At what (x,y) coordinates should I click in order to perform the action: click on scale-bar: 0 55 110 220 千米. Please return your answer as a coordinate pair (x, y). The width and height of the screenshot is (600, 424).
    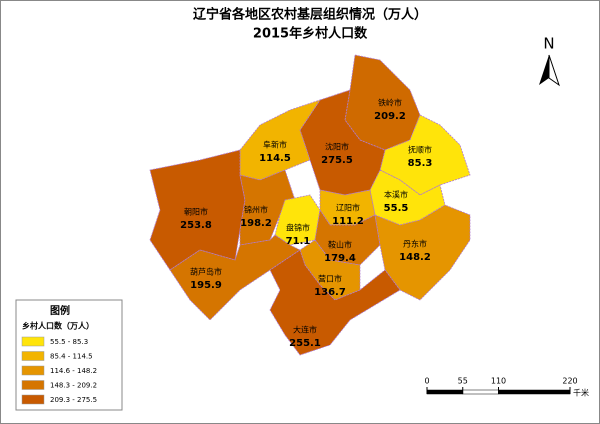
    Looking at the image, I should click on (506, 387).